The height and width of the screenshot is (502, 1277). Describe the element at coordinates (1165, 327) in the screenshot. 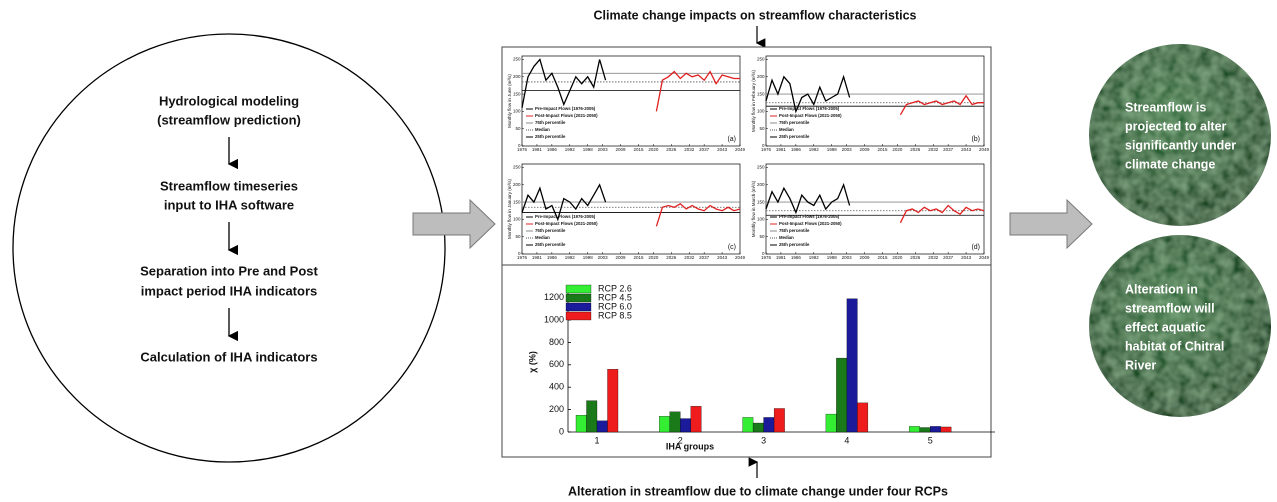

I see `outcome-text: effect aquatic` at that location.